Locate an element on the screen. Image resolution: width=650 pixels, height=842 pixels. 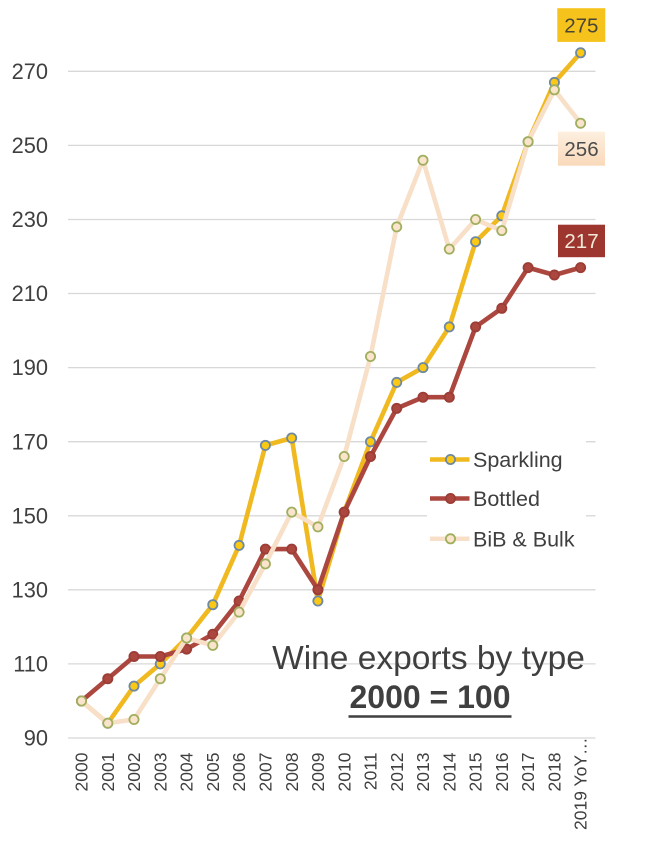
svg-text: BiB & Bulk is located at coordinates (524, 539).